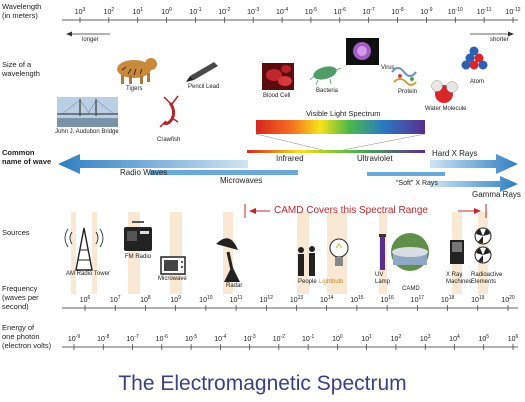 Image resolution: width=525 pixels, height=402 pixels. I want to click on band-am, so click(73, 253).